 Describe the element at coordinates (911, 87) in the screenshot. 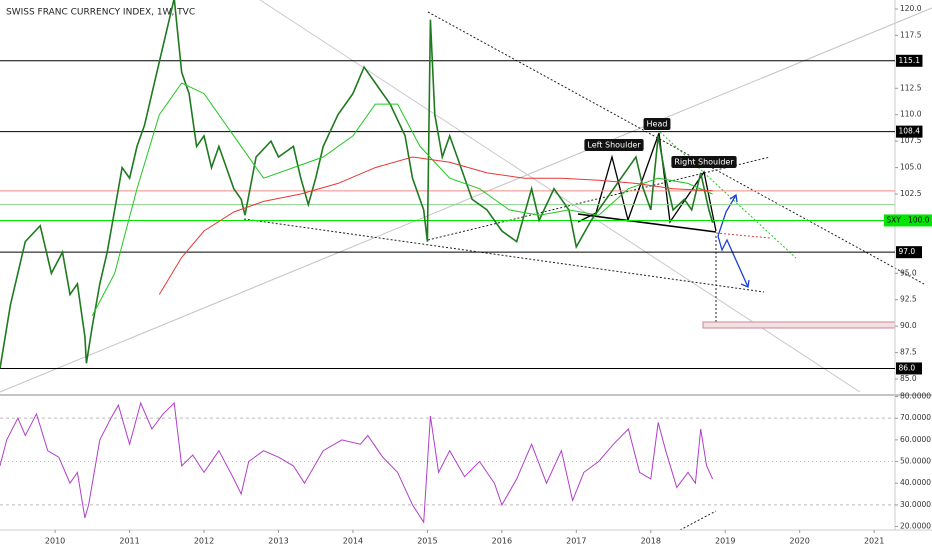

I see `y-tick-label: 112.5` at that location.